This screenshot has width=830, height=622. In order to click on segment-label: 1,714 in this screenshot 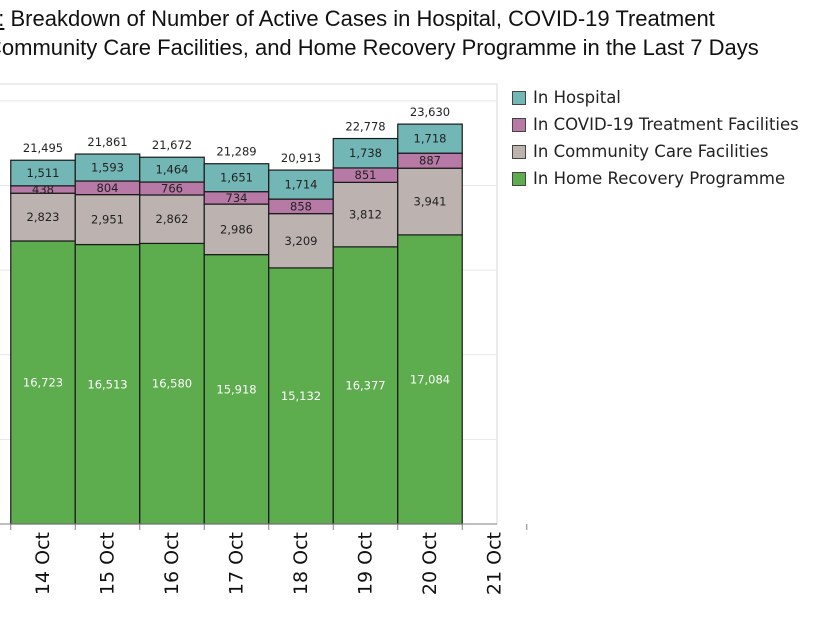, I will do `click(301, 185)`.